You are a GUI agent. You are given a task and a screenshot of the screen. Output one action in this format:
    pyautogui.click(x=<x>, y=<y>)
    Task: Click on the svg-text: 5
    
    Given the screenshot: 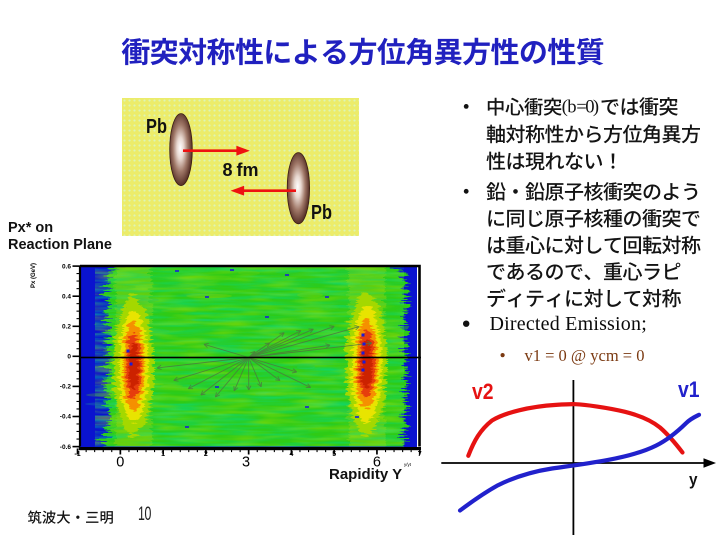 What is the action you would take?
    pyautogui.click(x=334, y=454)
    